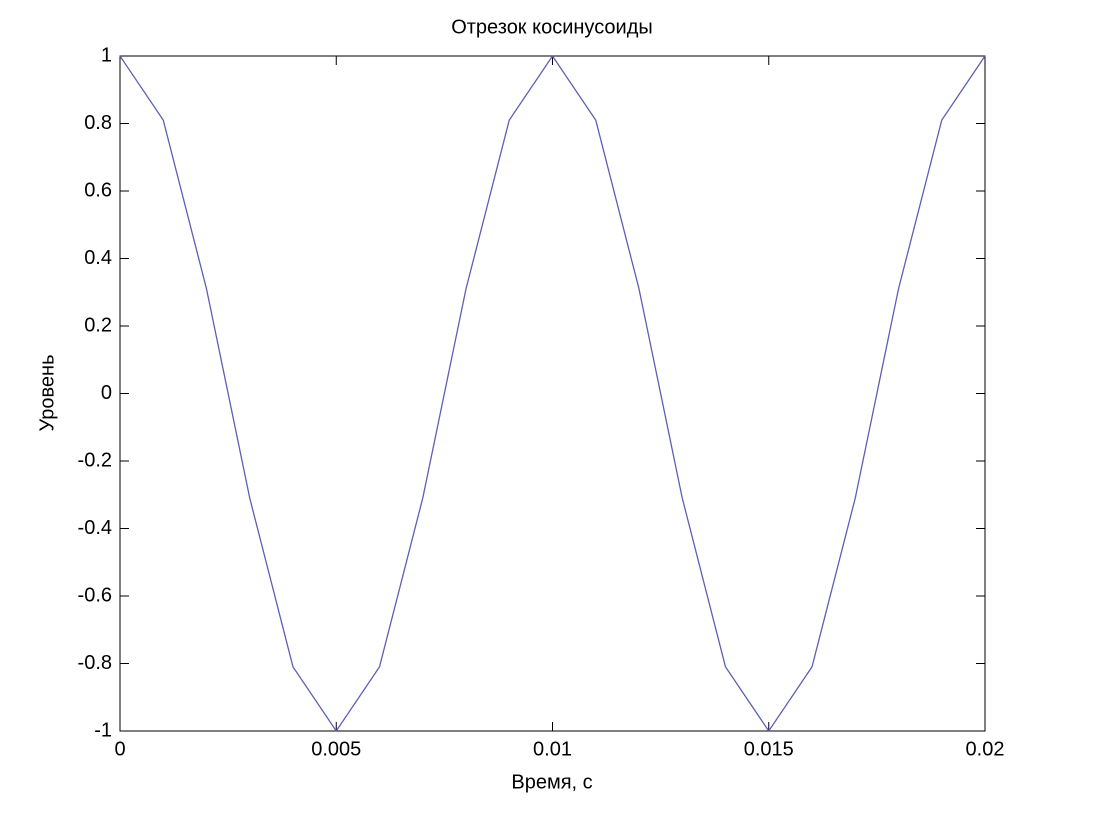 This screenshot has width=1094, height=816. I want to click on x-tick-label: 0, so click(119, 749).